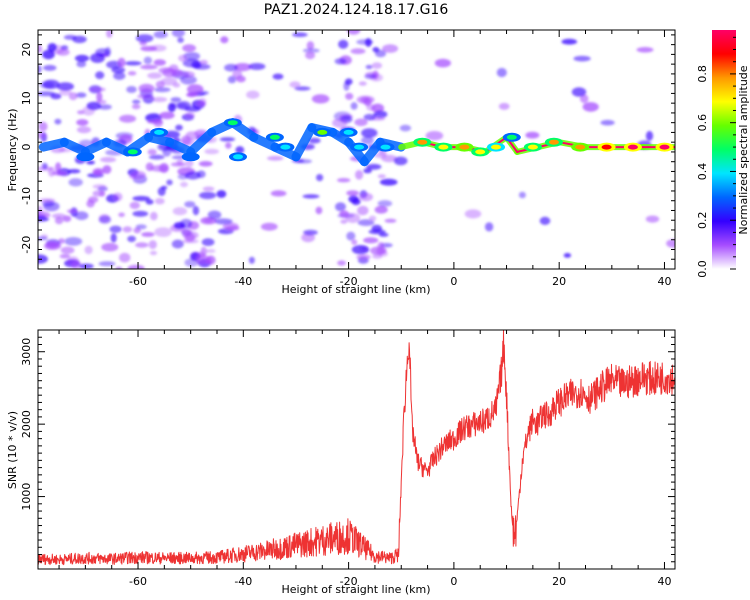 This screenshot has width=750, height=600. What do you see at coordinates (26, 50) in the screenshot?
I see `y-tick-label: 20` at bounding box center [26, 50].